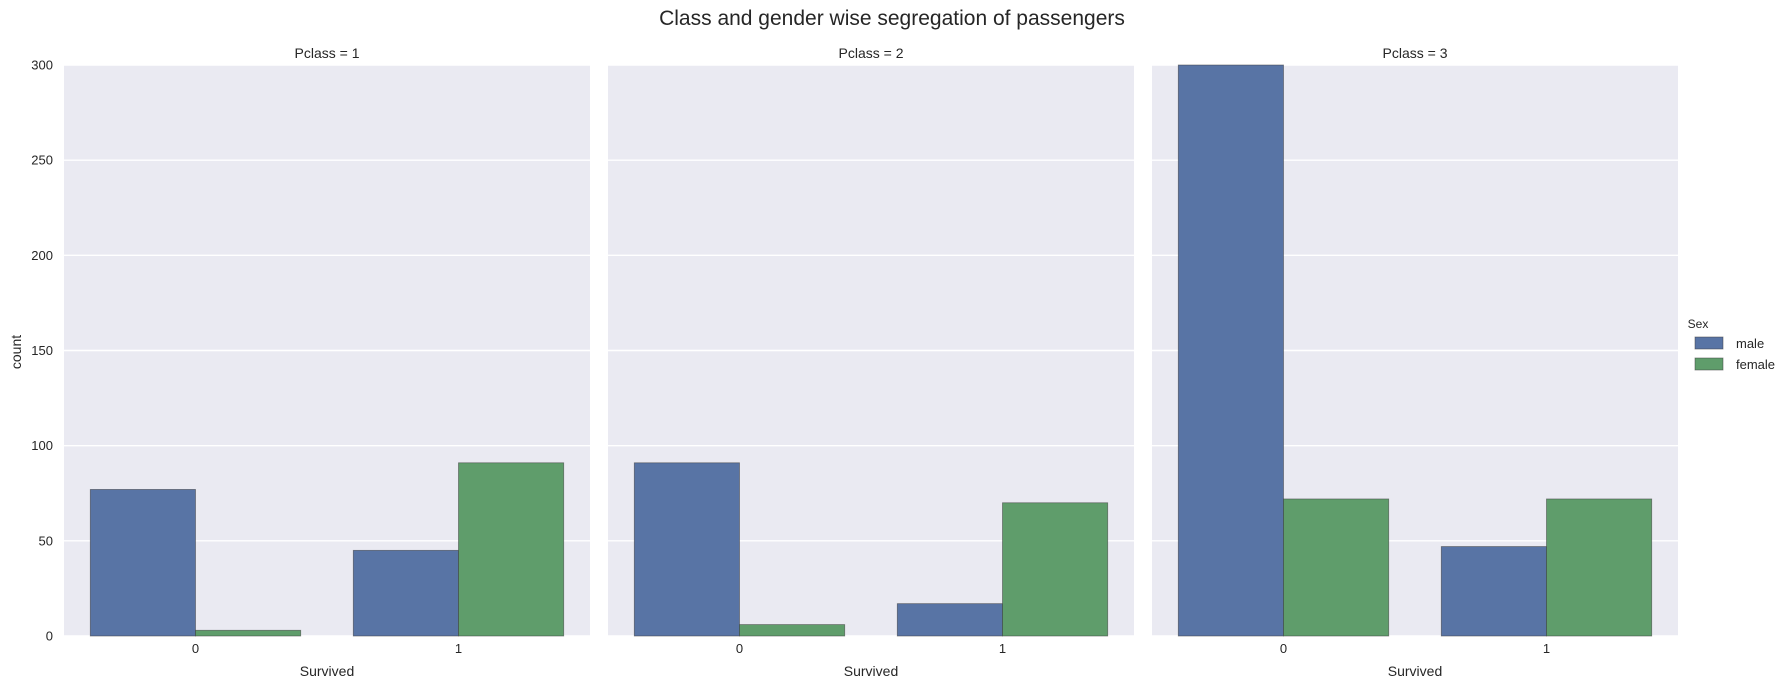  What do you see at coordinates (42, 160) in the screenshot?
I see `y-tick-label: 250` at bounding box center [42, 160].